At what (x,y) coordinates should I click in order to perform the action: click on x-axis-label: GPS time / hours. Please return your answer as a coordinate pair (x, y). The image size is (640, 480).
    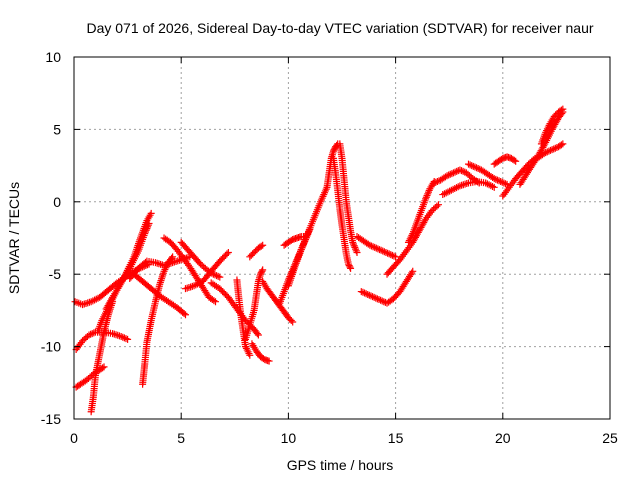
    Looking at the image, I should click on (340, 465).